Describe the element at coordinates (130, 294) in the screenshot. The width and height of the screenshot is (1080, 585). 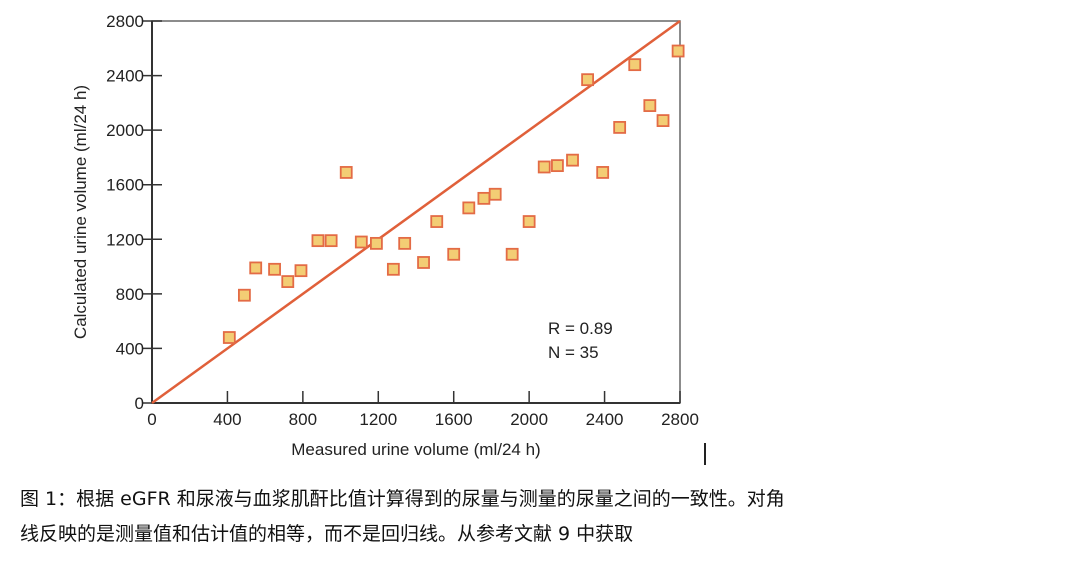
I see `y-tick-label: 800` at that location.